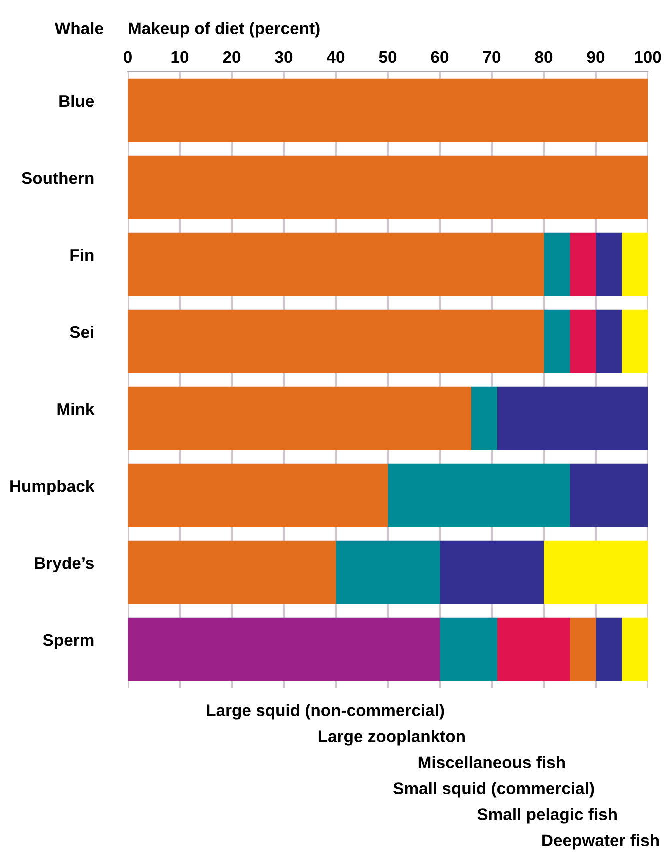 The image size is (664, 859). What do you see at coordinates (492, 57) in the screenshot?
I see `x-tick-label: 70` at bounding box center [492, 57].